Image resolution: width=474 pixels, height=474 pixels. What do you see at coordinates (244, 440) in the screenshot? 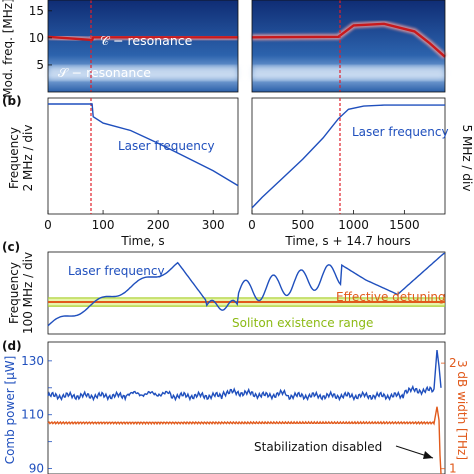
I see `comb-width-line` at bounding box center [244, 440].